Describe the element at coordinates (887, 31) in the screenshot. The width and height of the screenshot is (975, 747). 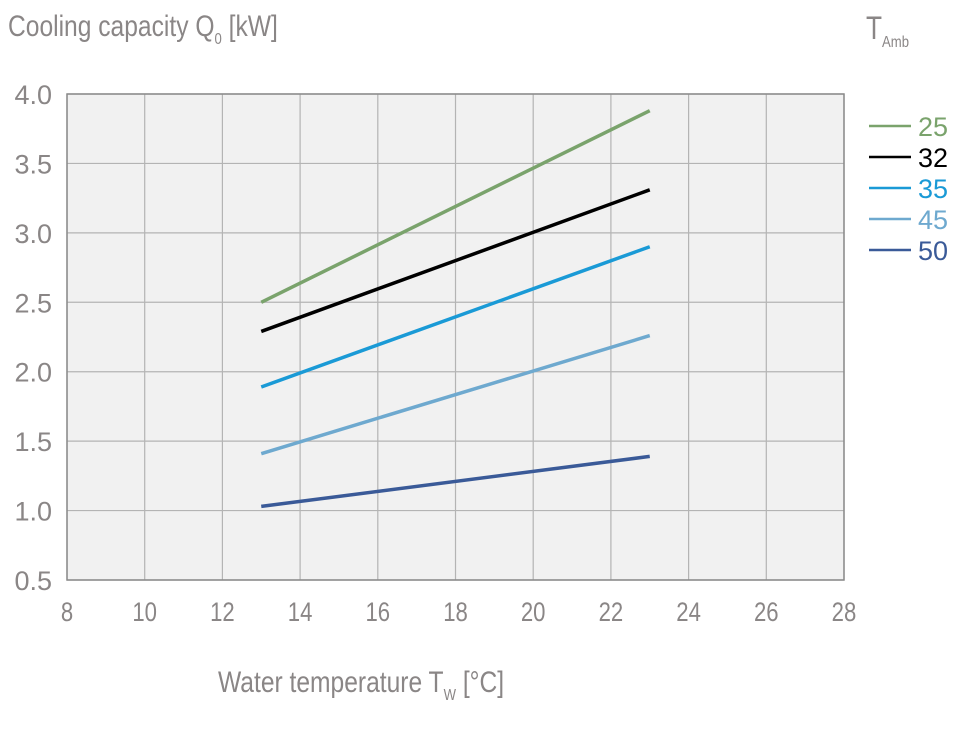
I see `legend-title: TAmb` at that location.